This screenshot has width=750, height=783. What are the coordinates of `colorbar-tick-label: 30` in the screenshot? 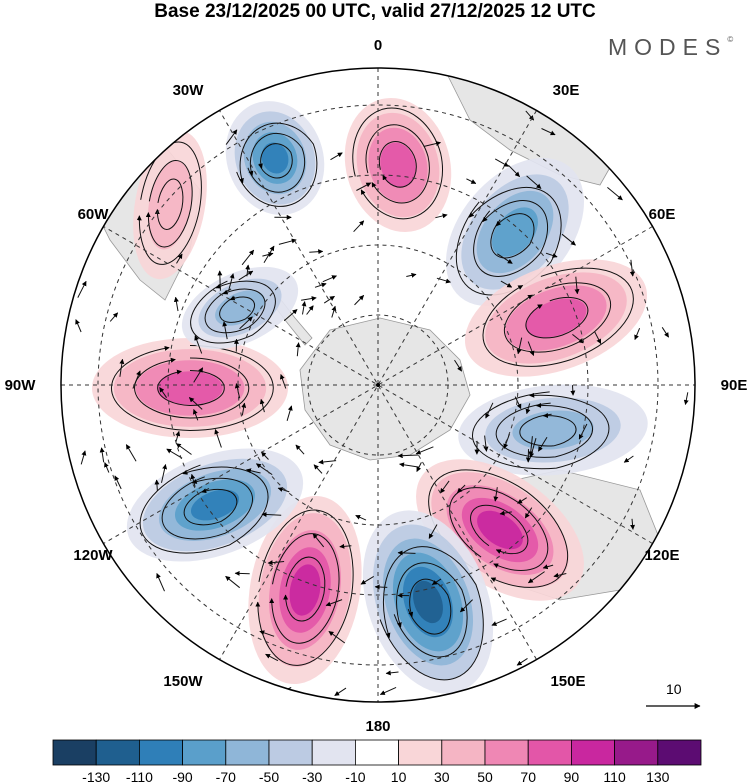 It's located at (442, 776).